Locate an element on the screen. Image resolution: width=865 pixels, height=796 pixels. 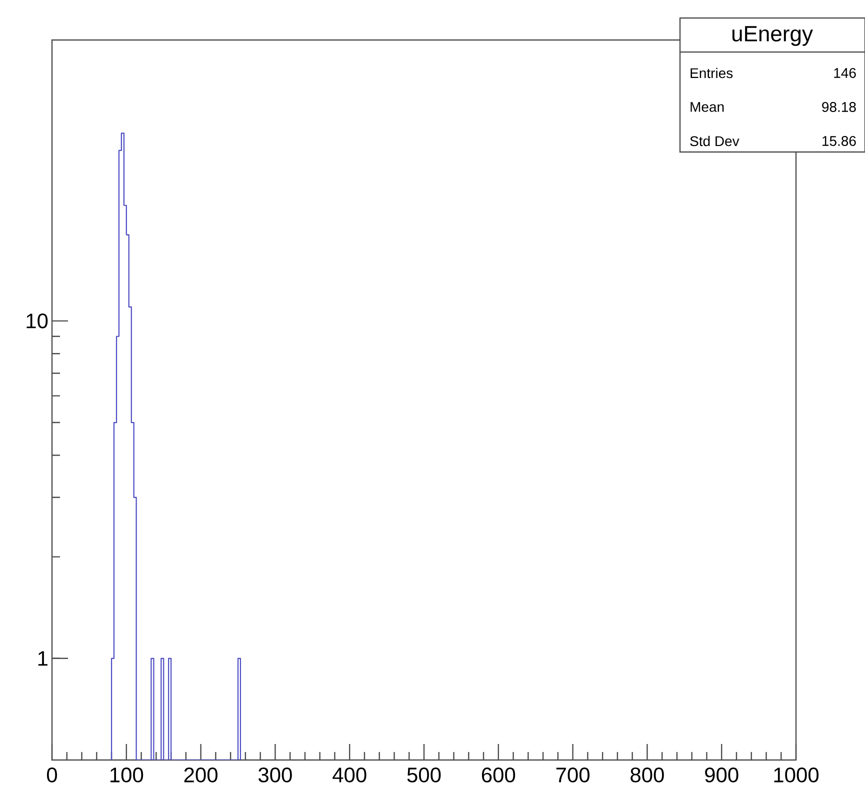
x-tick-label: 200 is located at coordinates (201, 775).